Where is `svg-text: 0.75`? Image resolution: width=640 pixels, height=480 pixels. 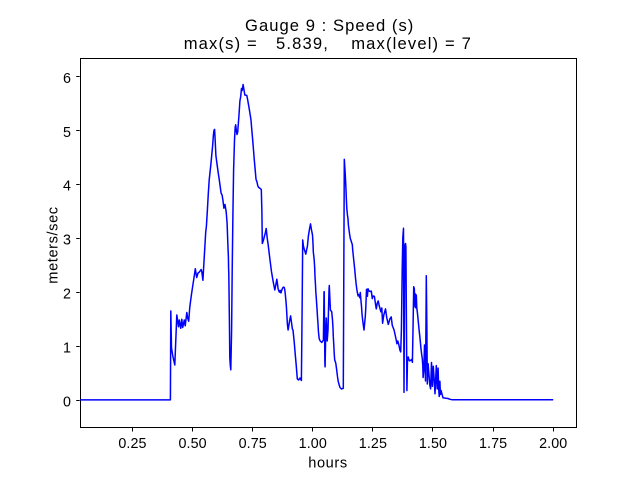 svg-text: 0.75 is located at coordinates (253, 444).